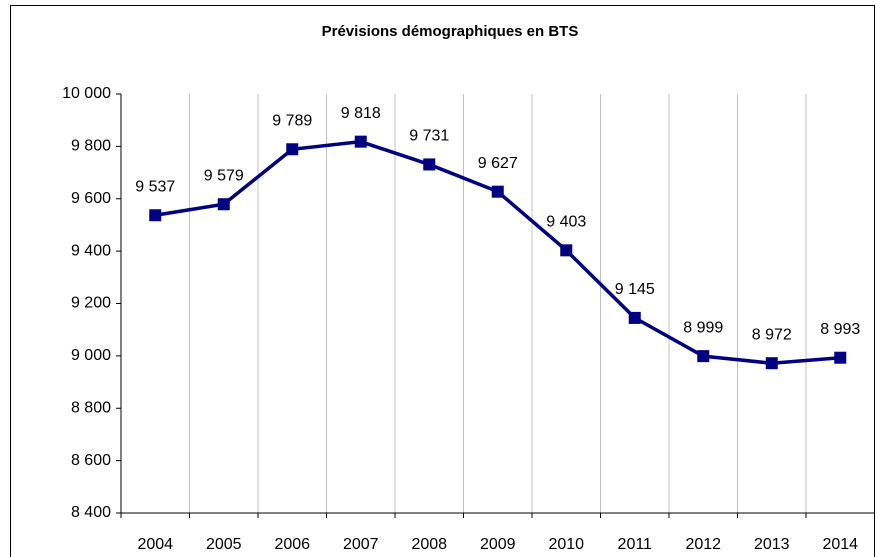 The height and width of the screenshot is (557, 876). What do you see at coordinates (703, 327) in the screenshot?
I see `data-label: 8 999` at bounding box center [703, 327].